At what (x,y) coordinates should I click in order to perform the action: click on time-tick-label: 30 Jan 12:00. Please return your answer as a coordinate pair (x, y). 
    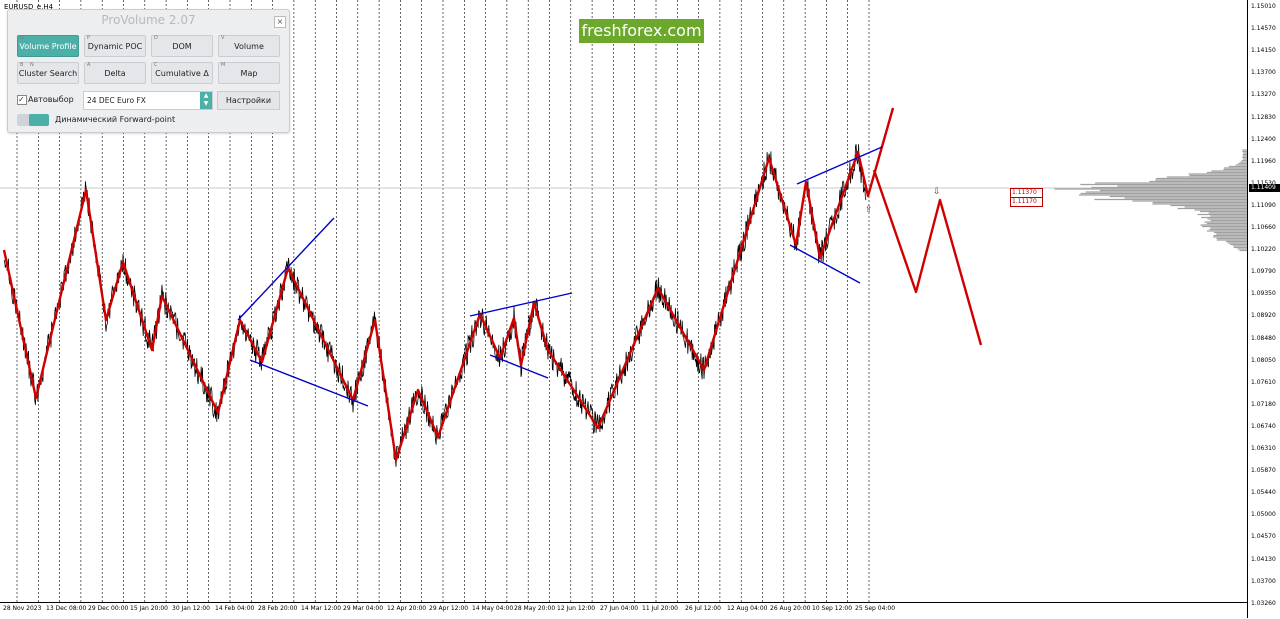
    Looking at the image, I should click on (191, 608).